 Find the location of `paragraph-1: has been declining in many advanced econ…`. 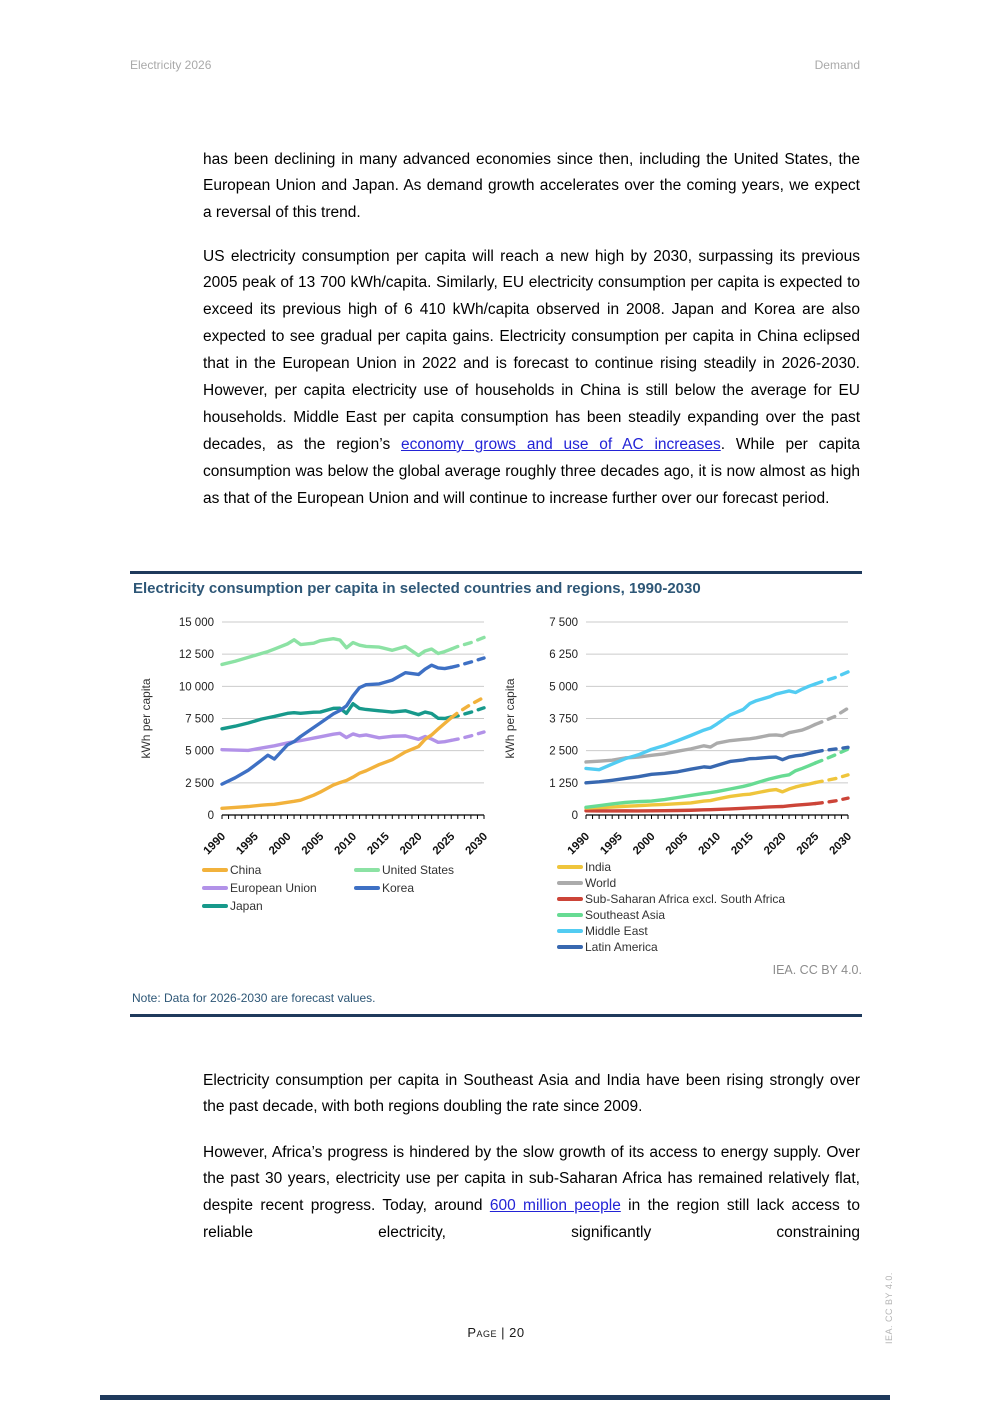

paragraph-1: has been declining in many advanced econ… is located at coordinates (531, 186).